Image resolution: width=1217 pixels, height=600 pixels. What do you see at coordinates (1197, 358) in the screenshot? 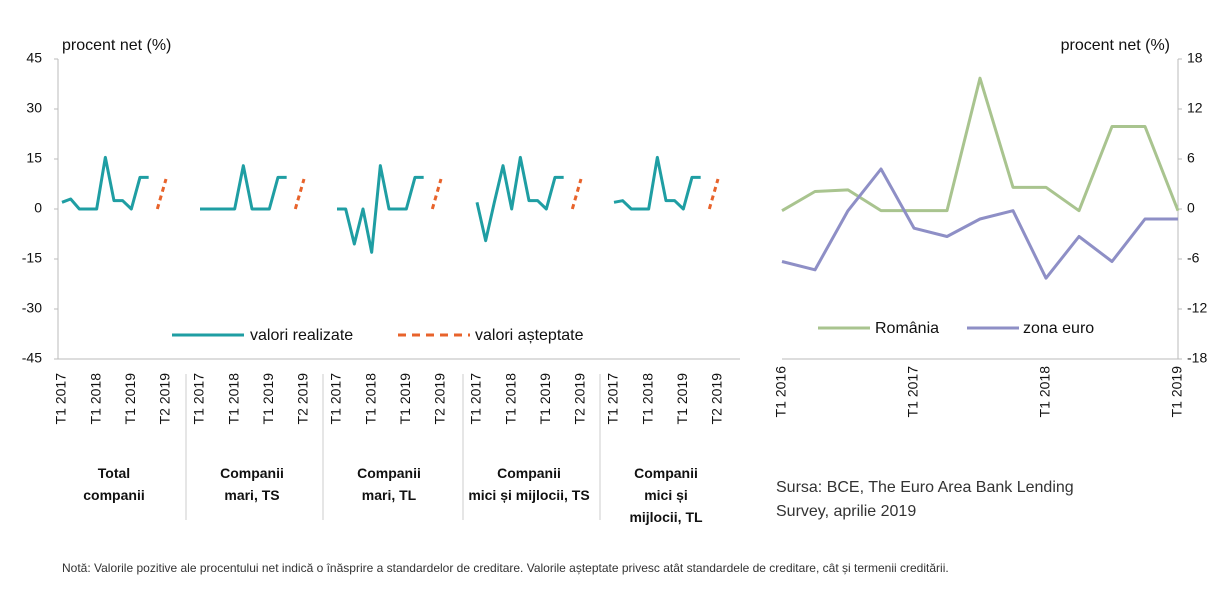
I see `y-tick-label: -18` at bounding box center [1197, 358].